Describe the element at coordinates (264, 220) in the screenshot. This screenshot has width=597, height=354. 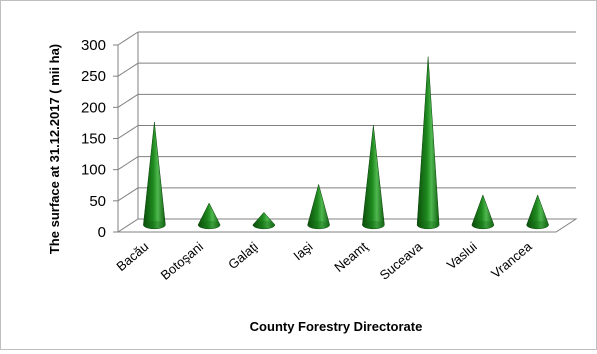
I see `cone-Galaţi` at that location.